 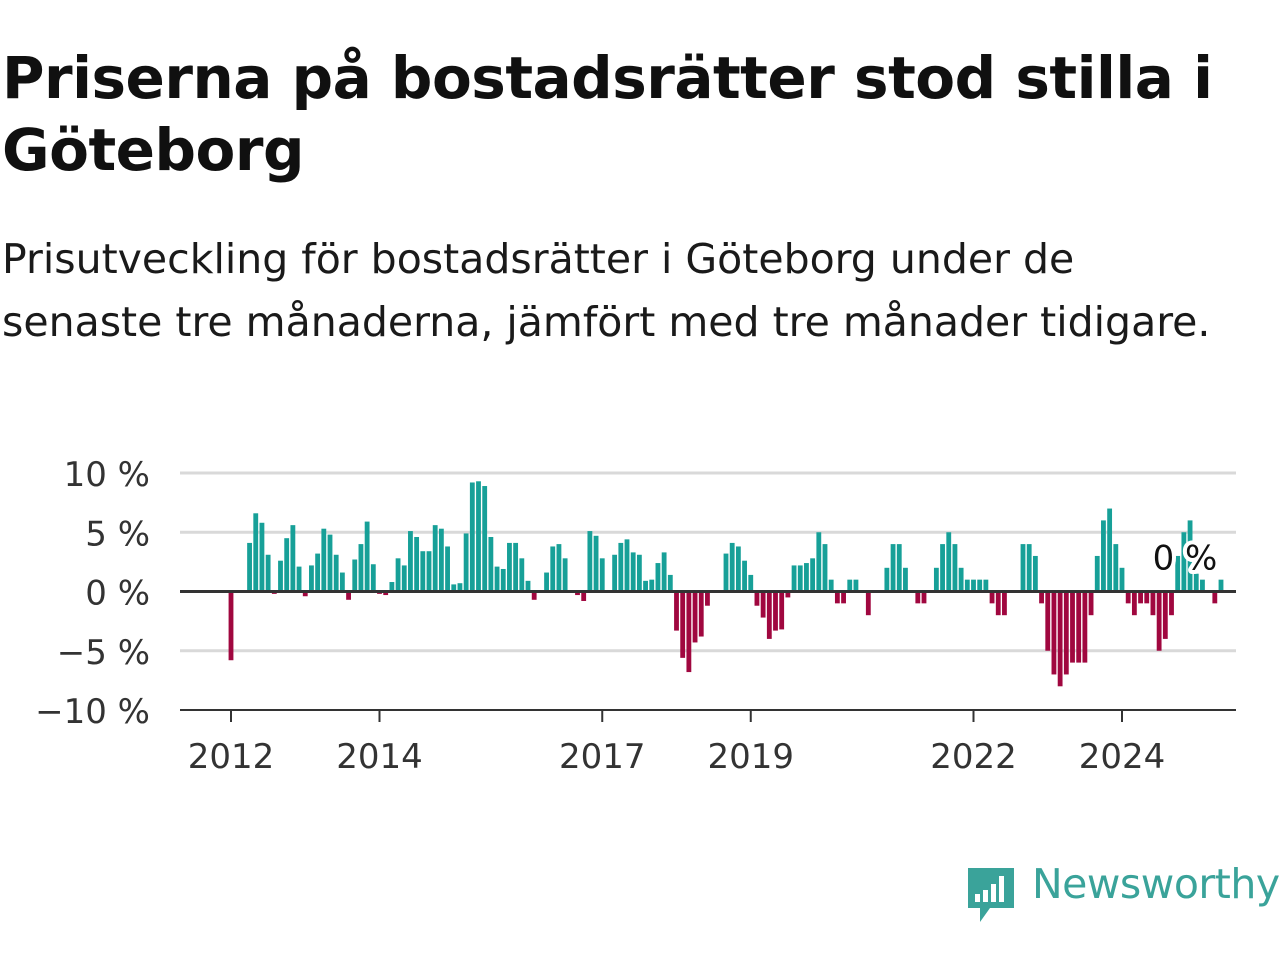 What do you see at coordinates (117, 534) in the screenshot?
I see `y-tick-label: 5 %` at bounding box center [117, 534].